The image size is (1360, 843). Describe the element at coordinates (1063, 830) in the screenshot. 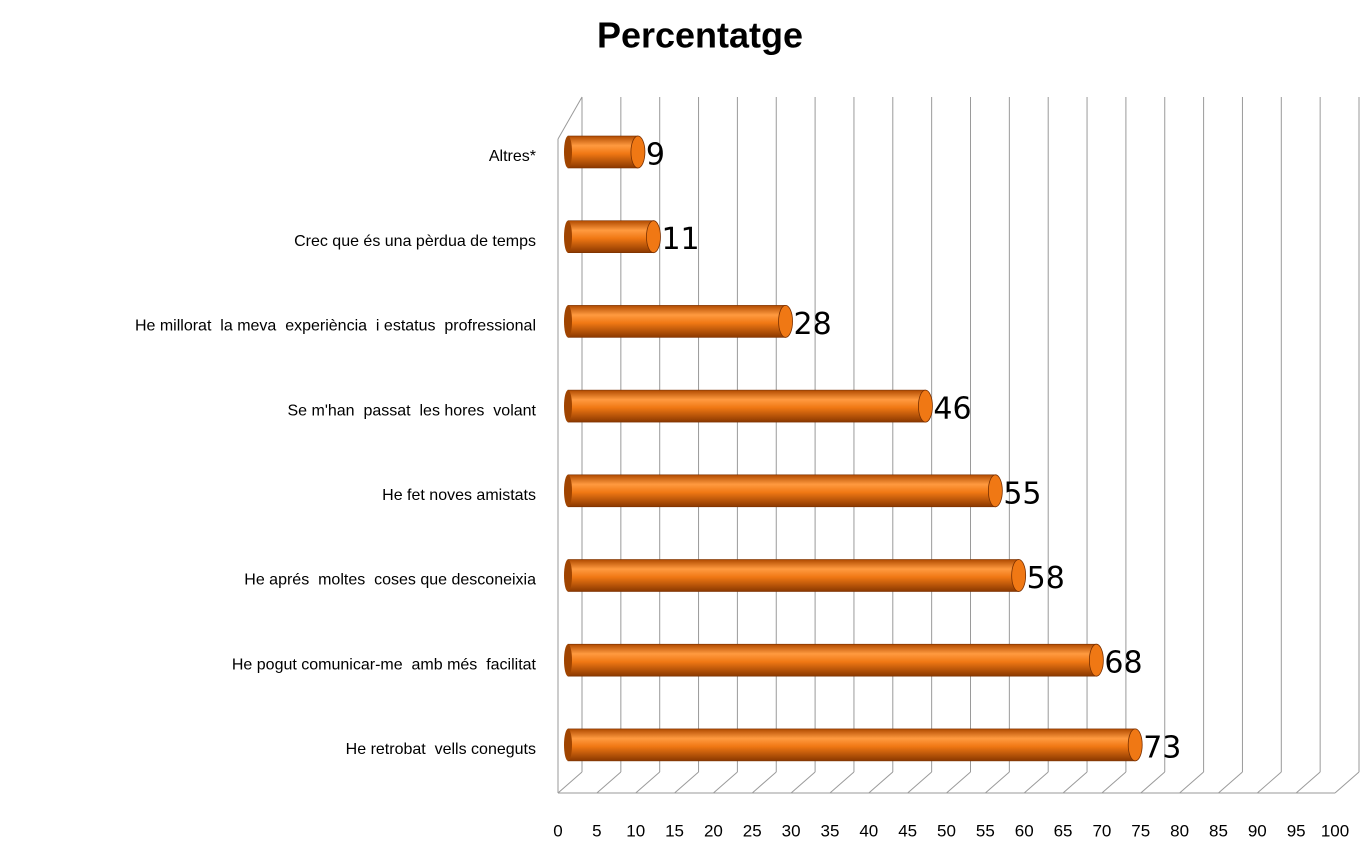

I see `x-tick-label: 65` at that location.